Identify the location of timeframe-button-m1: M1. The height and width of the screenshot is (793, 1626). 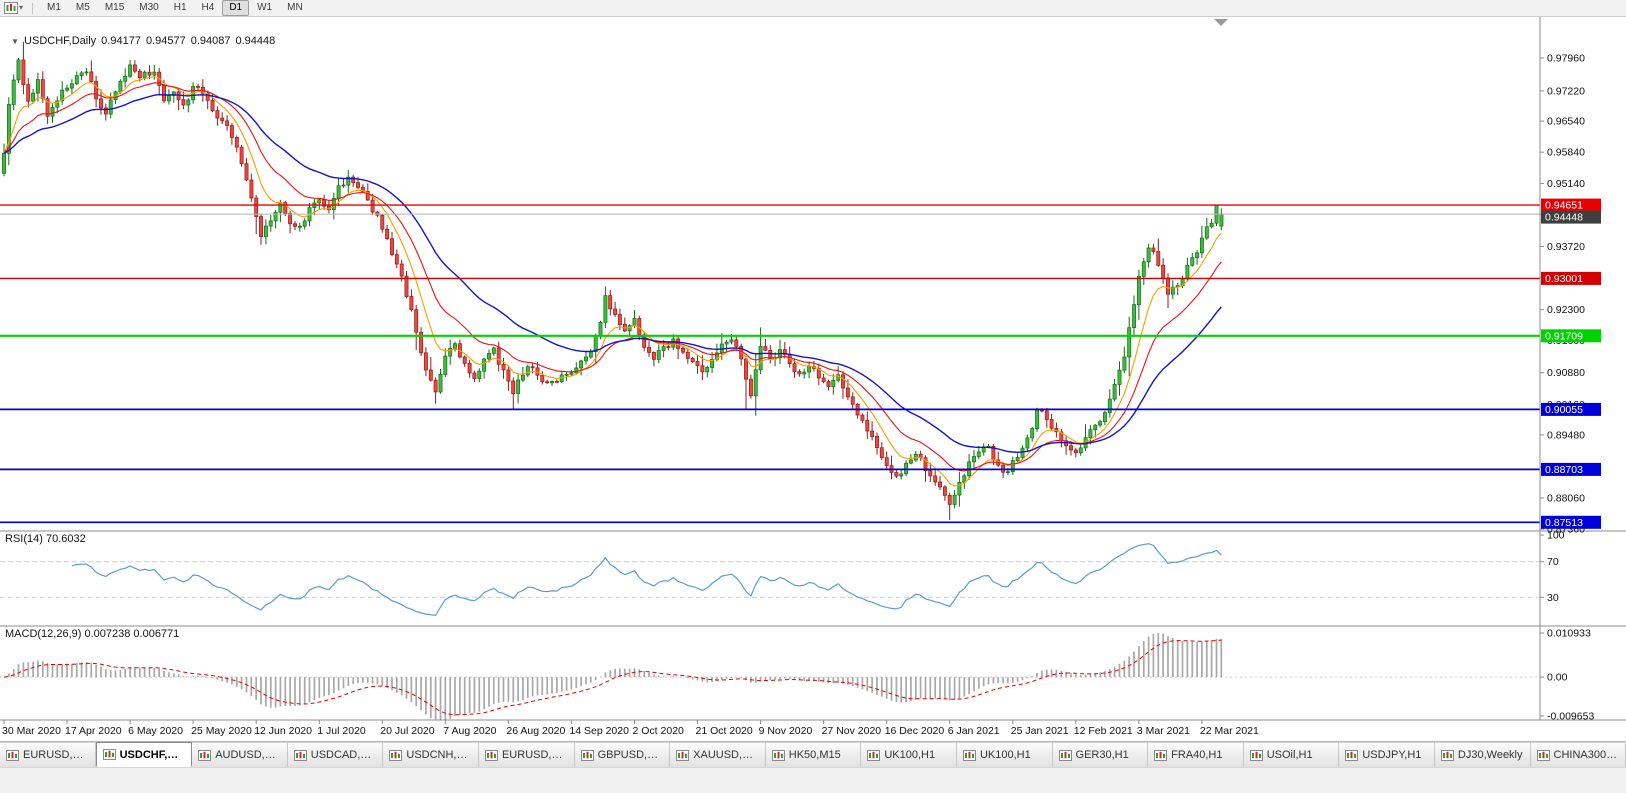
(54, 7).